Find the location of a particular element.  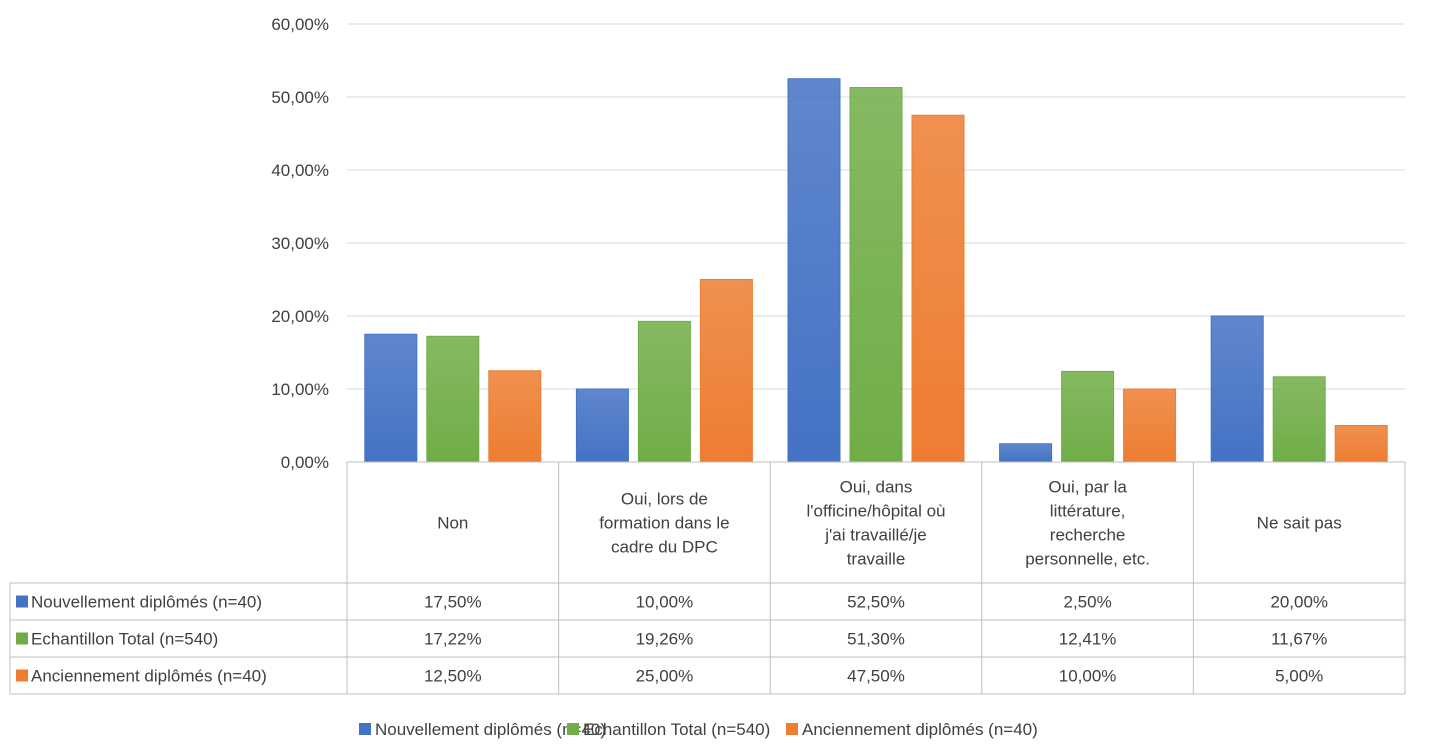

y-tick-label: 60,00% is located at coordinates (300, 24).